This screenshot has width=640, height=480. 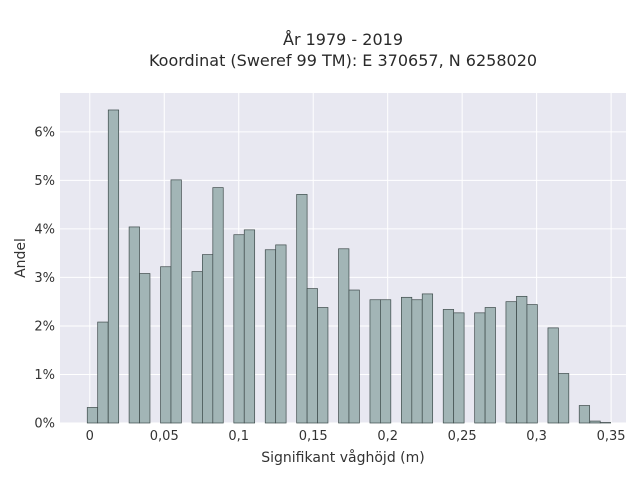 I want to click on x-tick-label: 0,2, so click(x=387, y=436).